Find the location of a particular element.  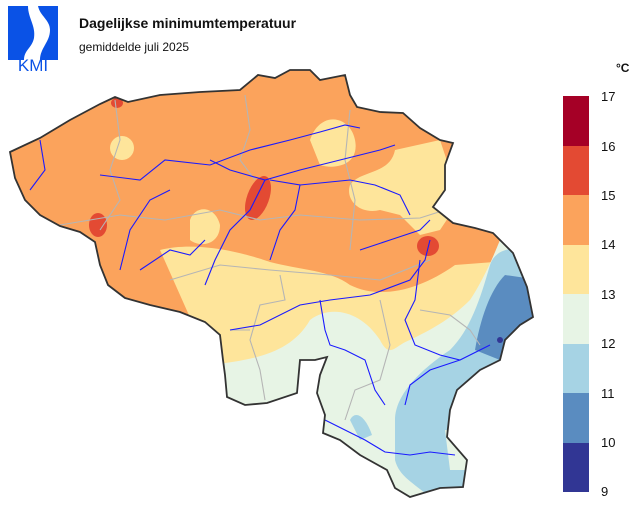

legend-tick: 9 is located at coordinates (605, 491).